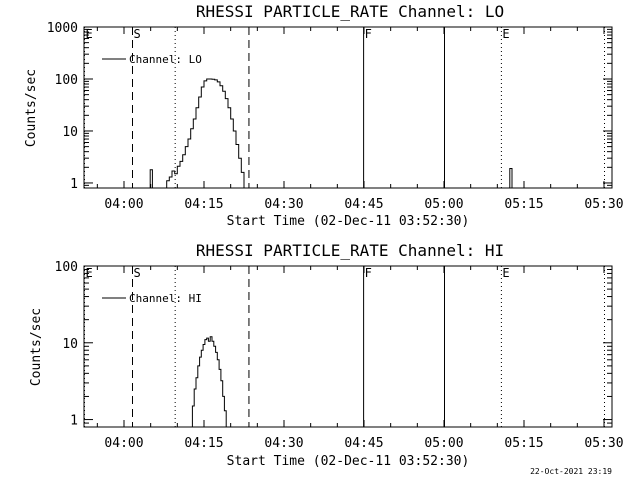  Describe the element at coordinates (348, 221) in the screenshot. I see `panel-lo-x-axis-label: Start Time (02-Dec-11 03:52:30)` at that location.